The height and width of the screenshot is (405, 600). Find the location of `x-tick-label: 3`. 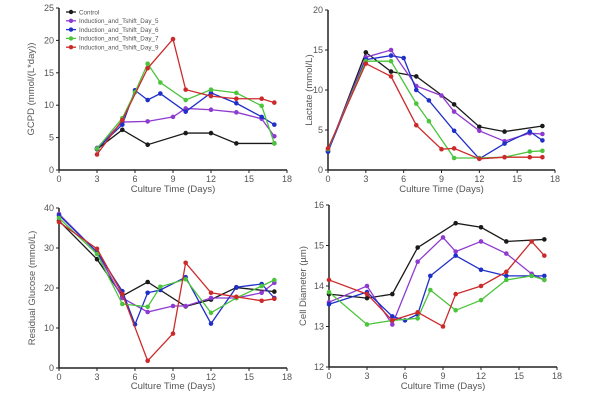

x-tick-label: 3 is located at coordinates (96, 377).